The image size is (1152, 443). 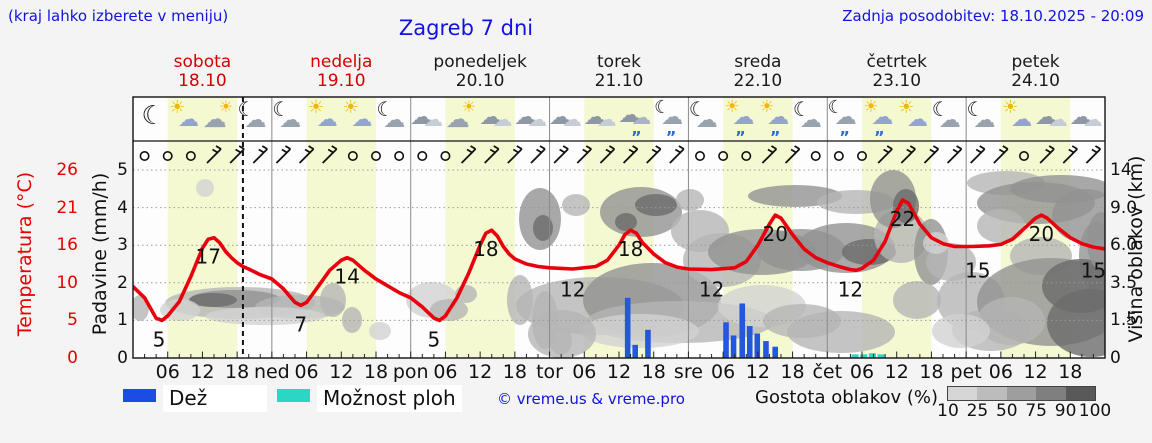 What do you see at coordinates (966, 372) in the screenshot?
I see `x-axis-day-label: pet` at bounding box center [966, 372].